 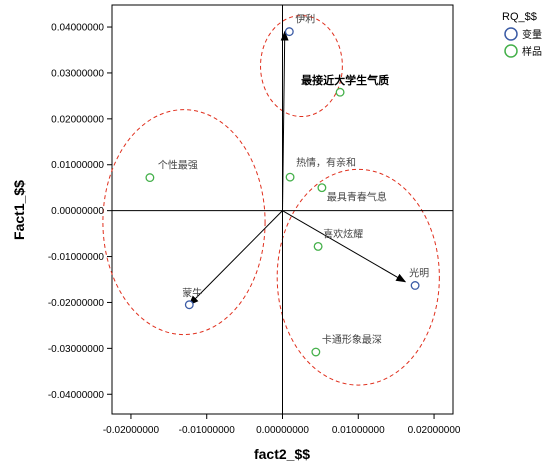 What do you see at coordinates (178, 165) in the screenshot?
I see `point-label: 个性最强` at bounding box center [178, 165].